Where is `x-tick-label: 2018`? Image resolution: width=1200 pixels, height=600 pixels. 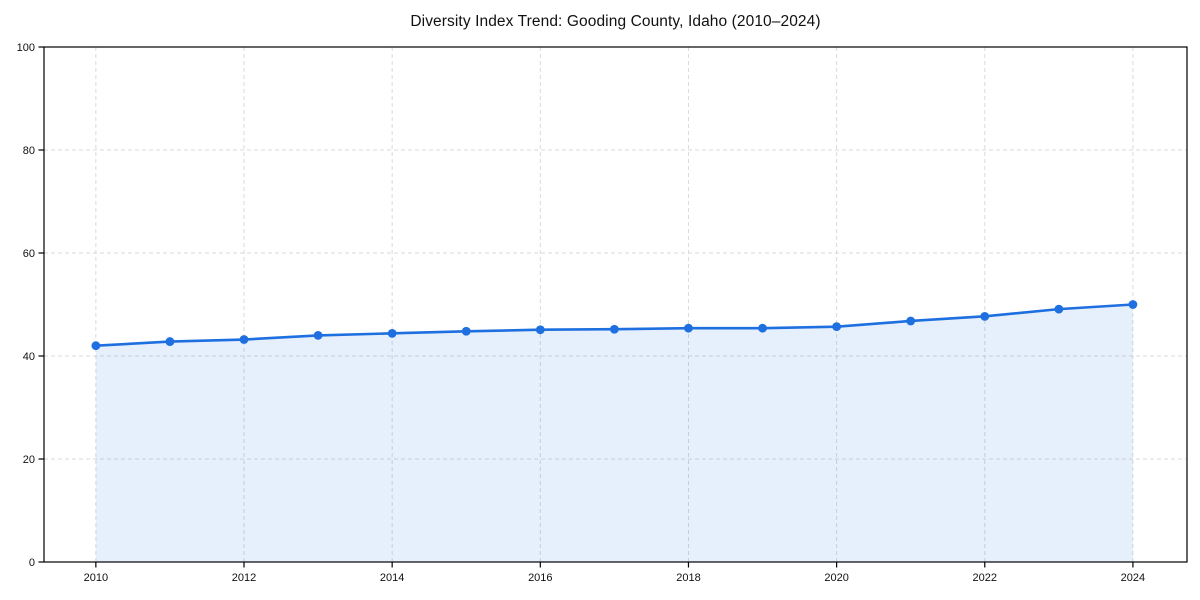 x-tick-label: 2018 is located at coordinates (688, 578).